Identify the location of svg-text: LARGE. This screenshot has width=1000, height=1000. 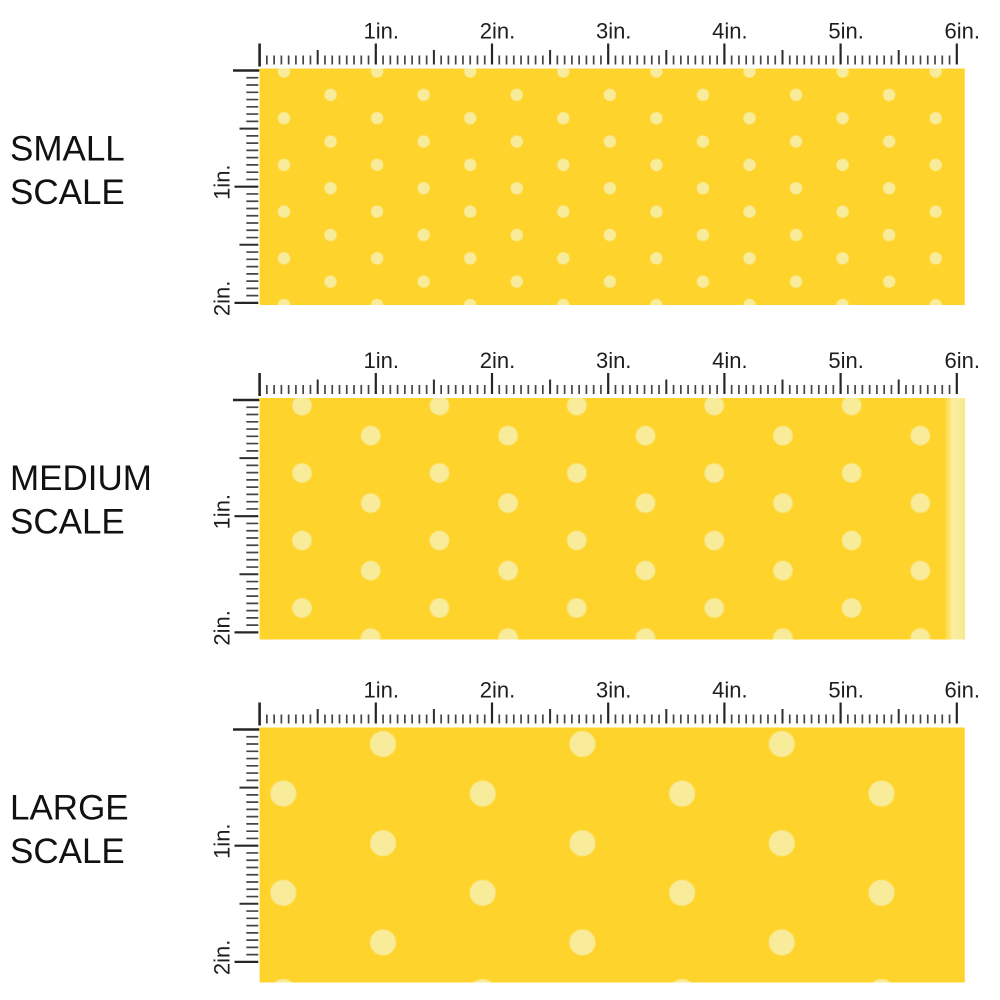
(69, 808).